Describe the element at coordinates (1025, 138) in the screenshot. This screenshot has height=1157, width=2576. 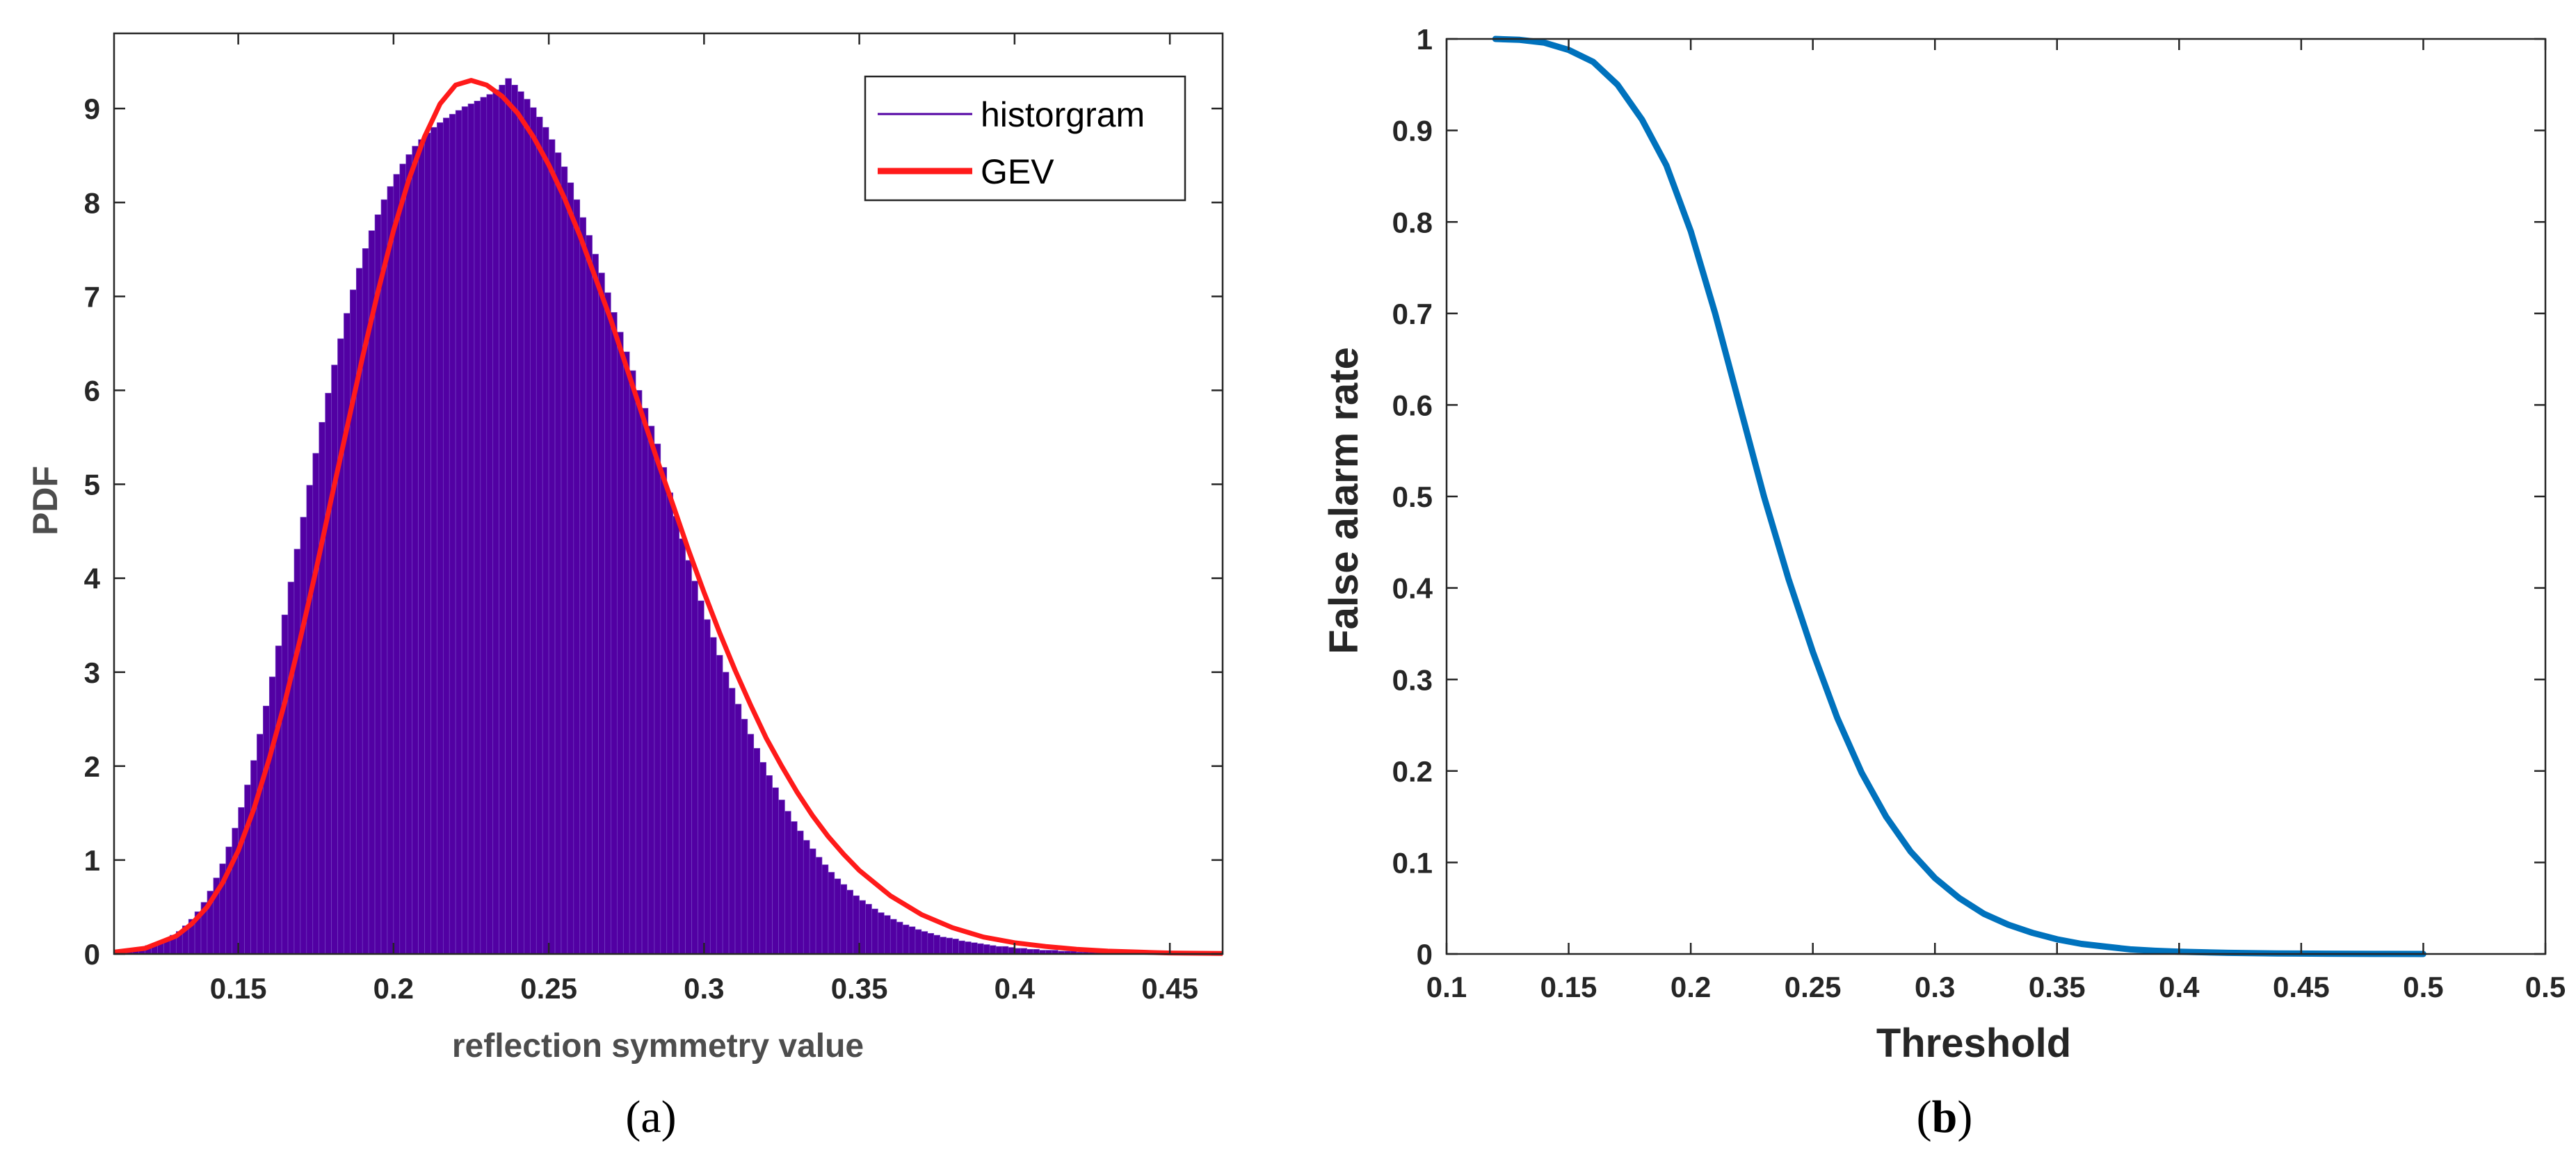
I see `chart-a-legend: historgram GEV` at that location.